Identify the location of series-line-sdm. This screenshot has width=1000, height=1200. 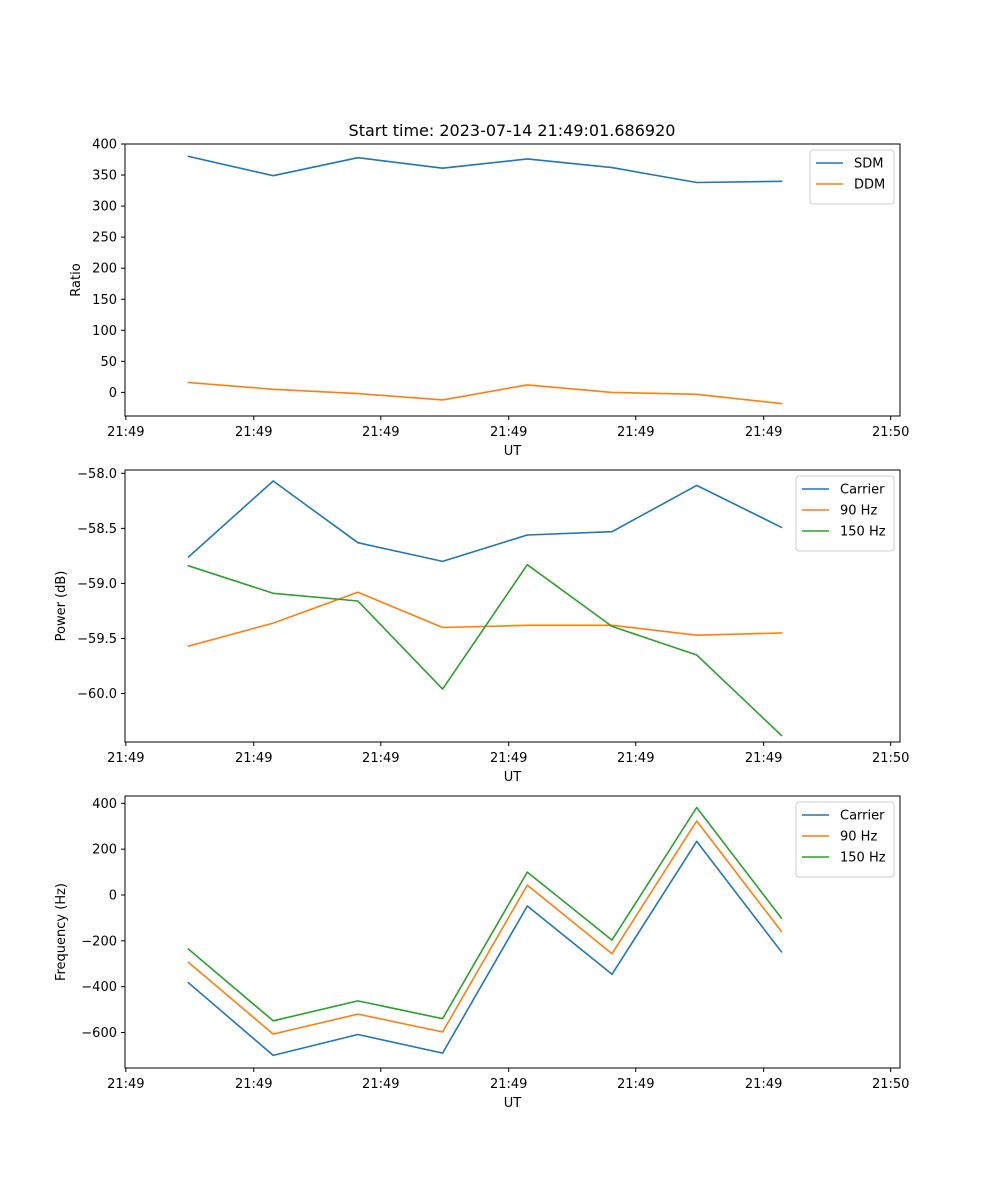
(485, 169).